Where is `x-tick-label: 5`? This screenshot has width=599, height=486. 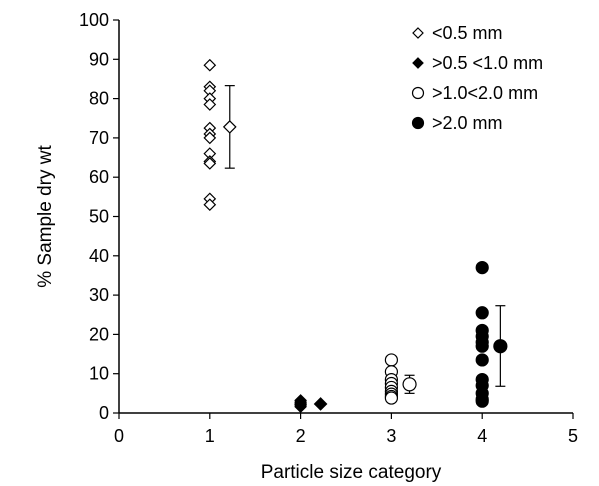
x-tick-label: 5 is located at coordinates (573, 436).